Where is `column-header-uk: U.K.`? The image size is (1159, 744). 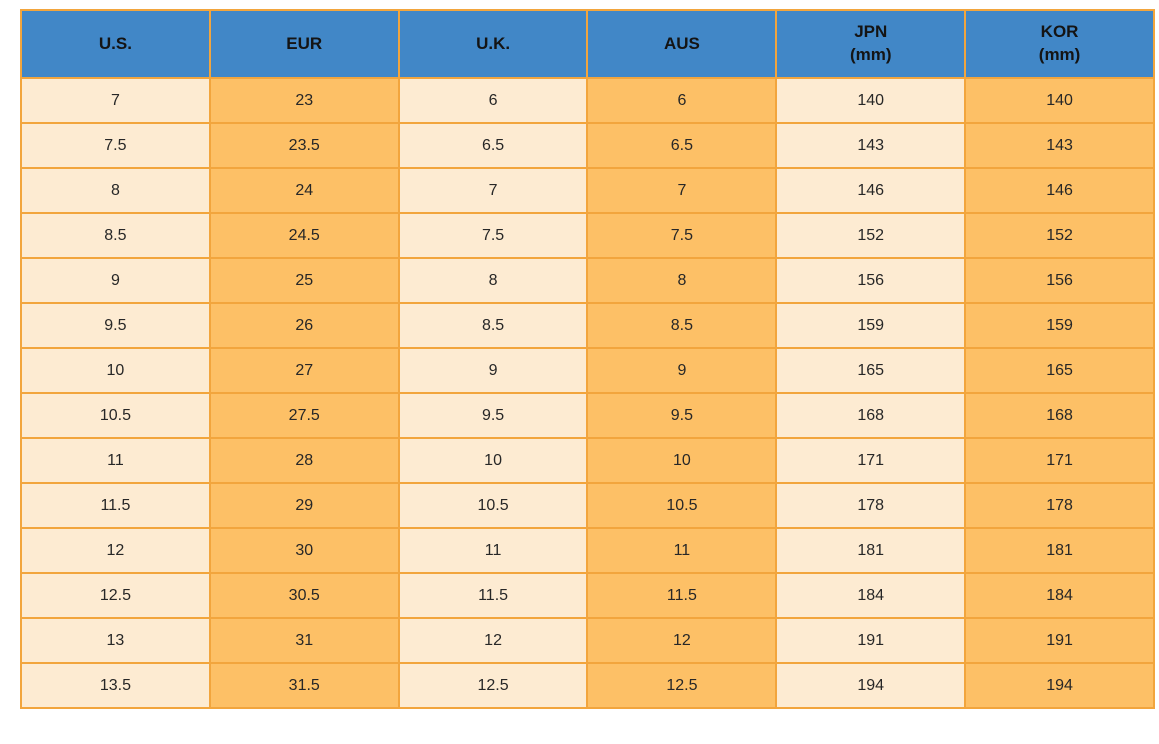 column-header-uk: U.K. is located at coordinates (493, 44).